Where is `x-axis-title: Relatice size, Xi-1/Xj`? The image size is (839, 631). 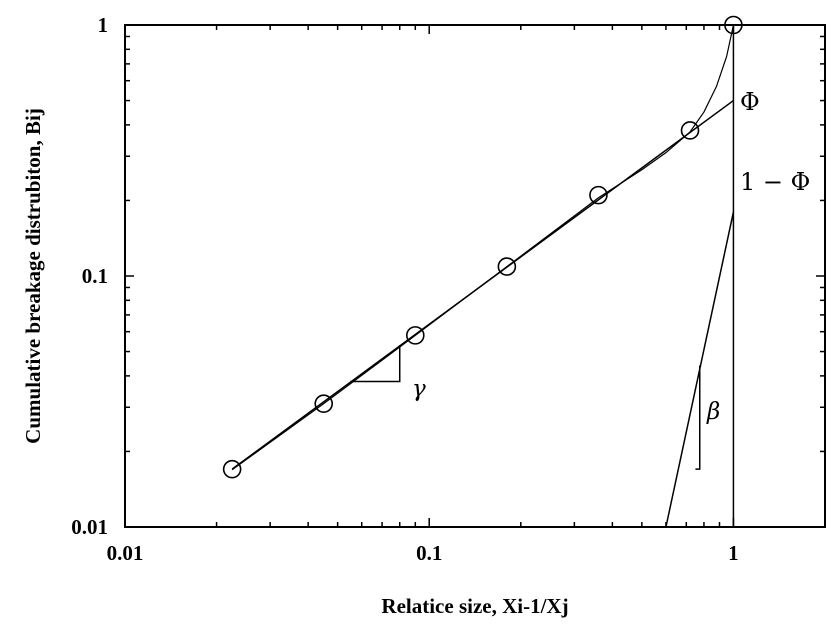 x-axis-title: Relatice size, Xi-1/Xj is located at coordinates (474, 606).